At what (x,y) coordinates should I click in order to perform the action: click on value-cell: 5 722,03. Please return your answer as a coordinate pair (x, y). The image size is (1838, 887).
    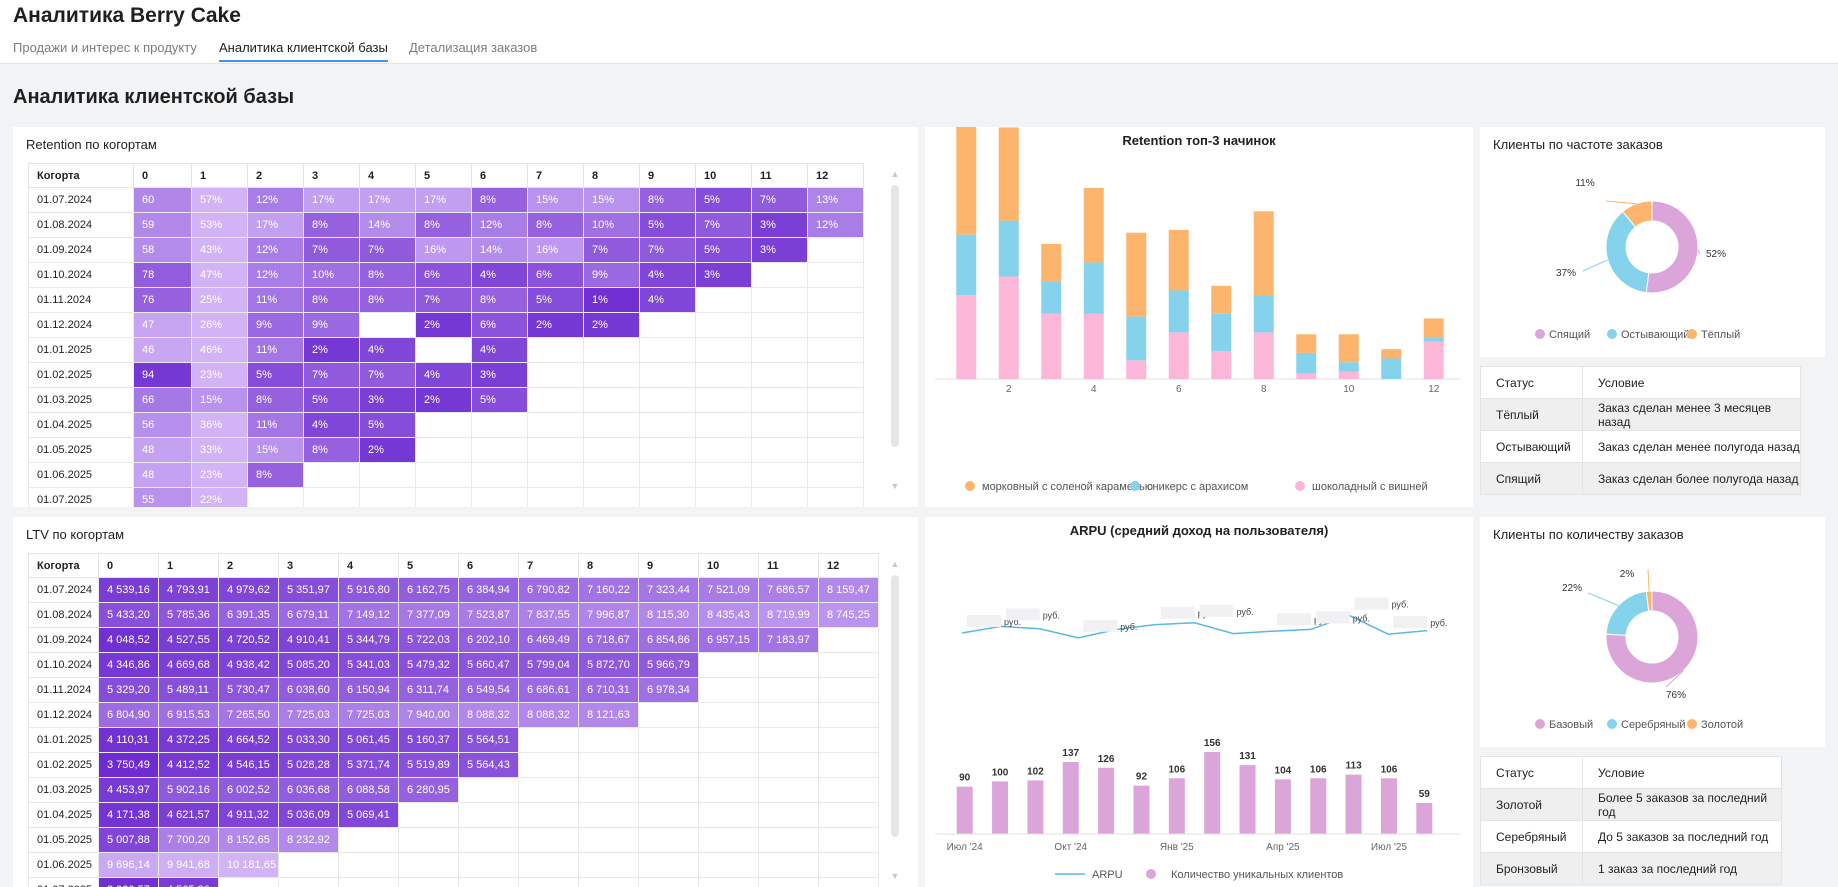
    Looking at the image, I should click on (428, 640).